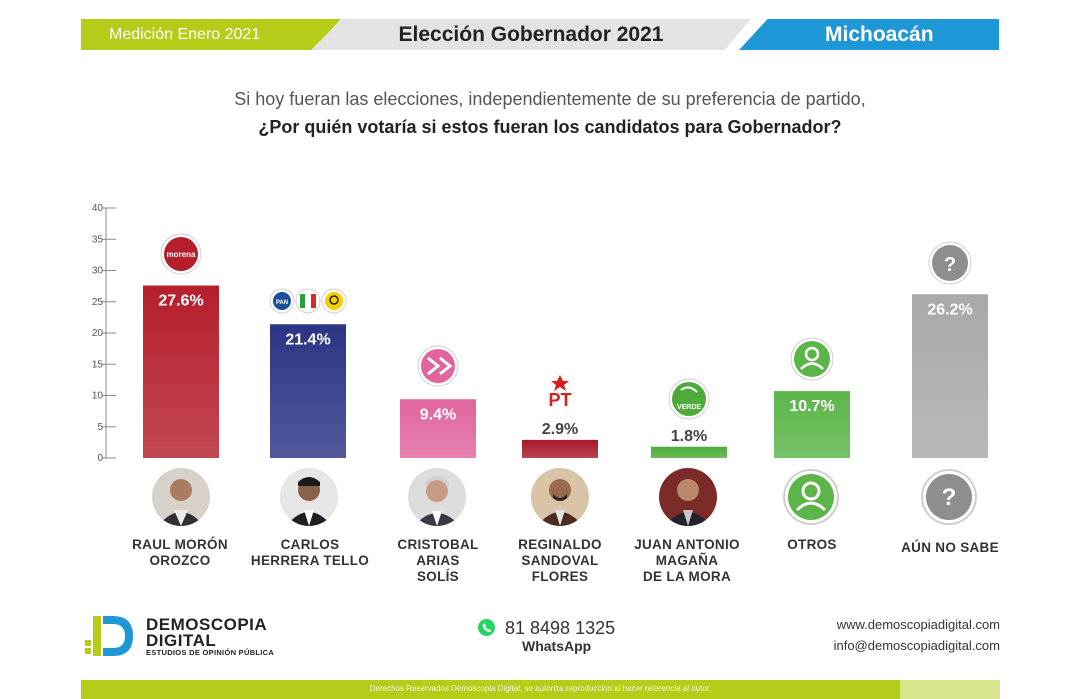 The image size is (1080, 699). Describe the element at coordinates (310, 553) in the screenshot. I see `candidate-name-herrera: CARLOS HERRERA TELLO` at that location.